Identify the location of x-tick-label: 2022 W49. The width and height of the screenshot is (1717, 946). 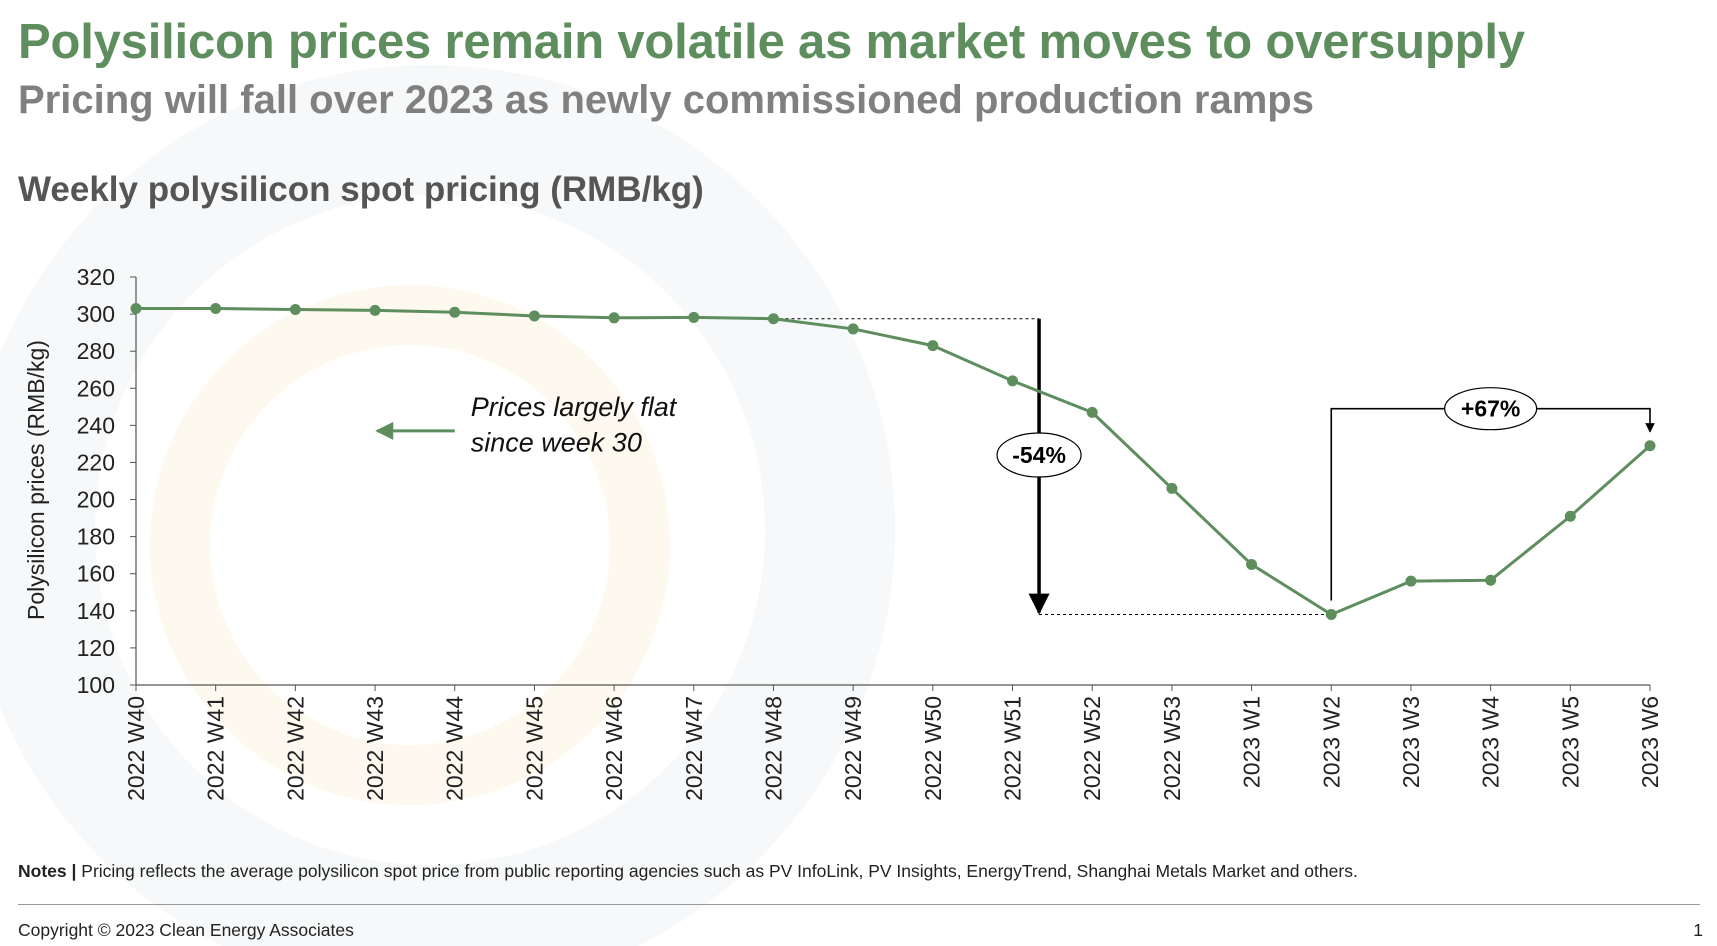
(853, 748).